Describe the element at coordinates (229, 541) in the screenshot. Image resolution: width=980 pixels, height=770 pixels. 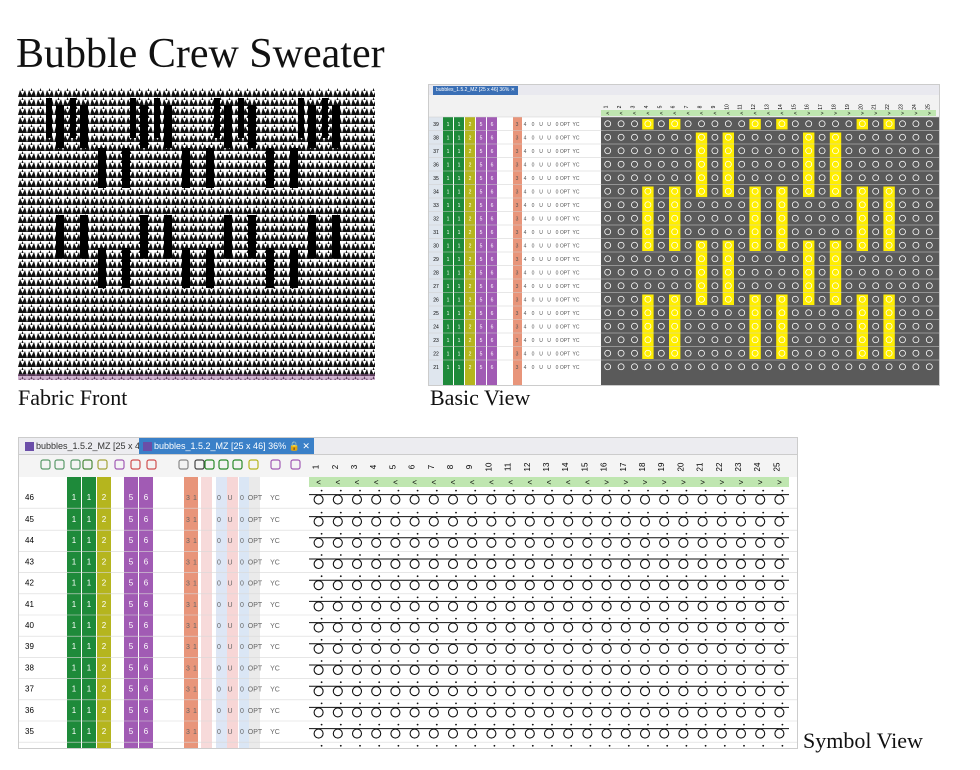
I see `symbol-mid-value: U` at that location.